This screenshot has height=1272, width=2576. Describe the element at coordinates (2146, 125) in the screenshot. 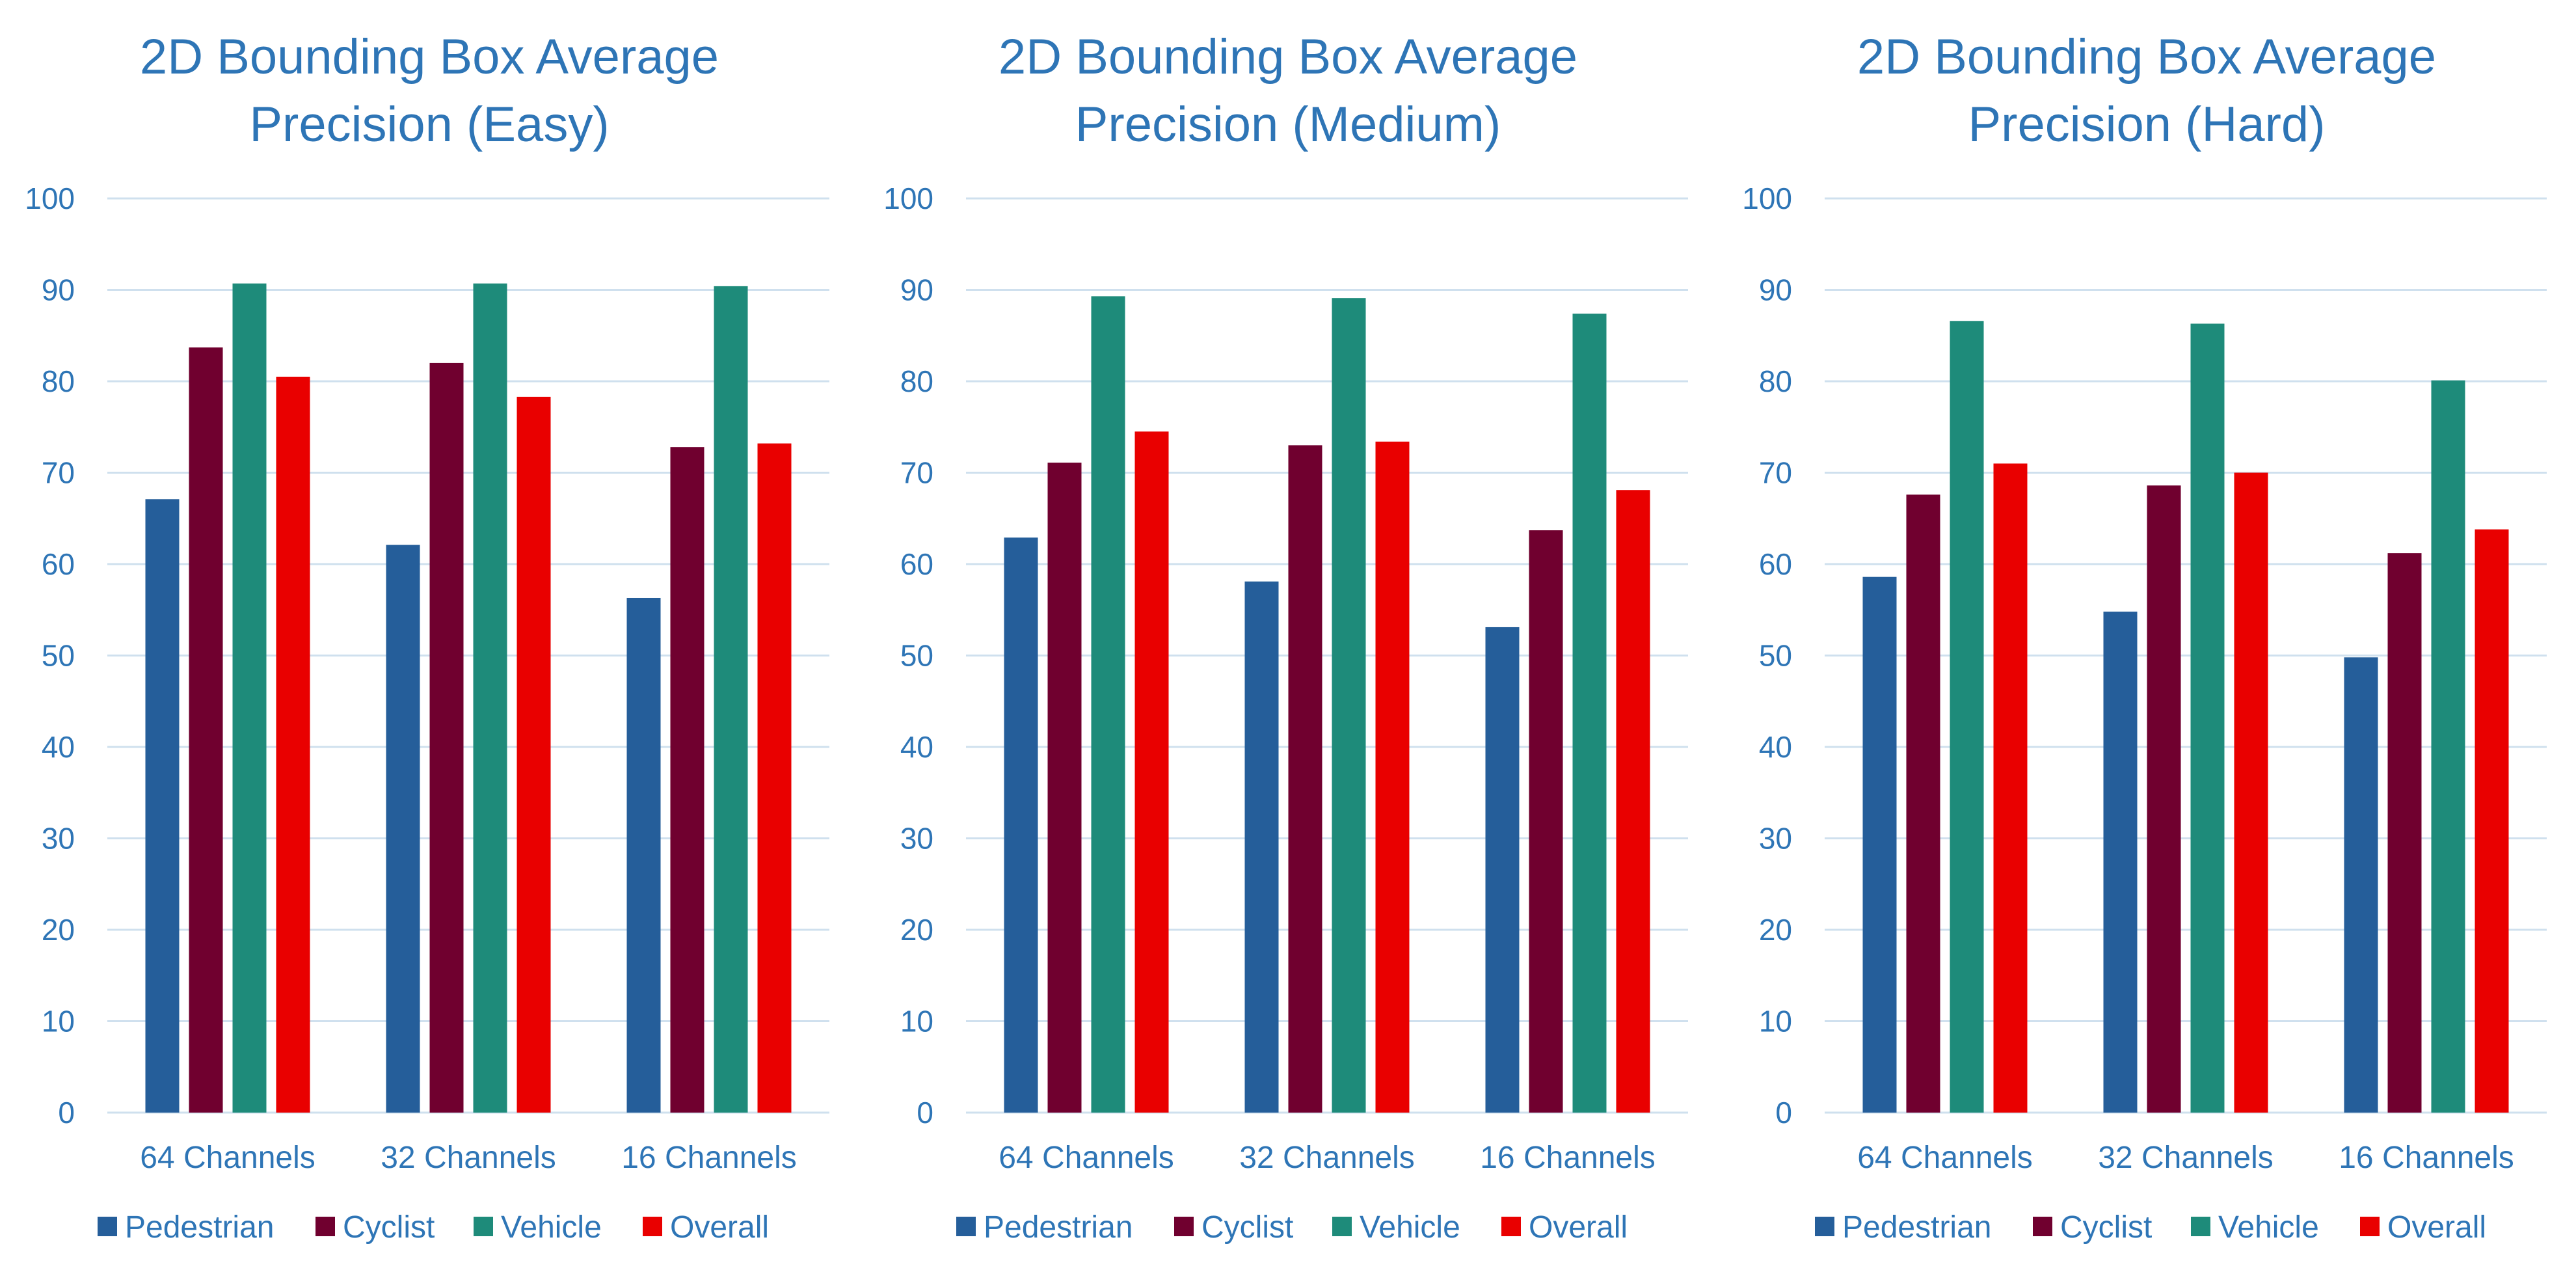

I see `chart-title-line-2: Precision (Hard)` at that location.